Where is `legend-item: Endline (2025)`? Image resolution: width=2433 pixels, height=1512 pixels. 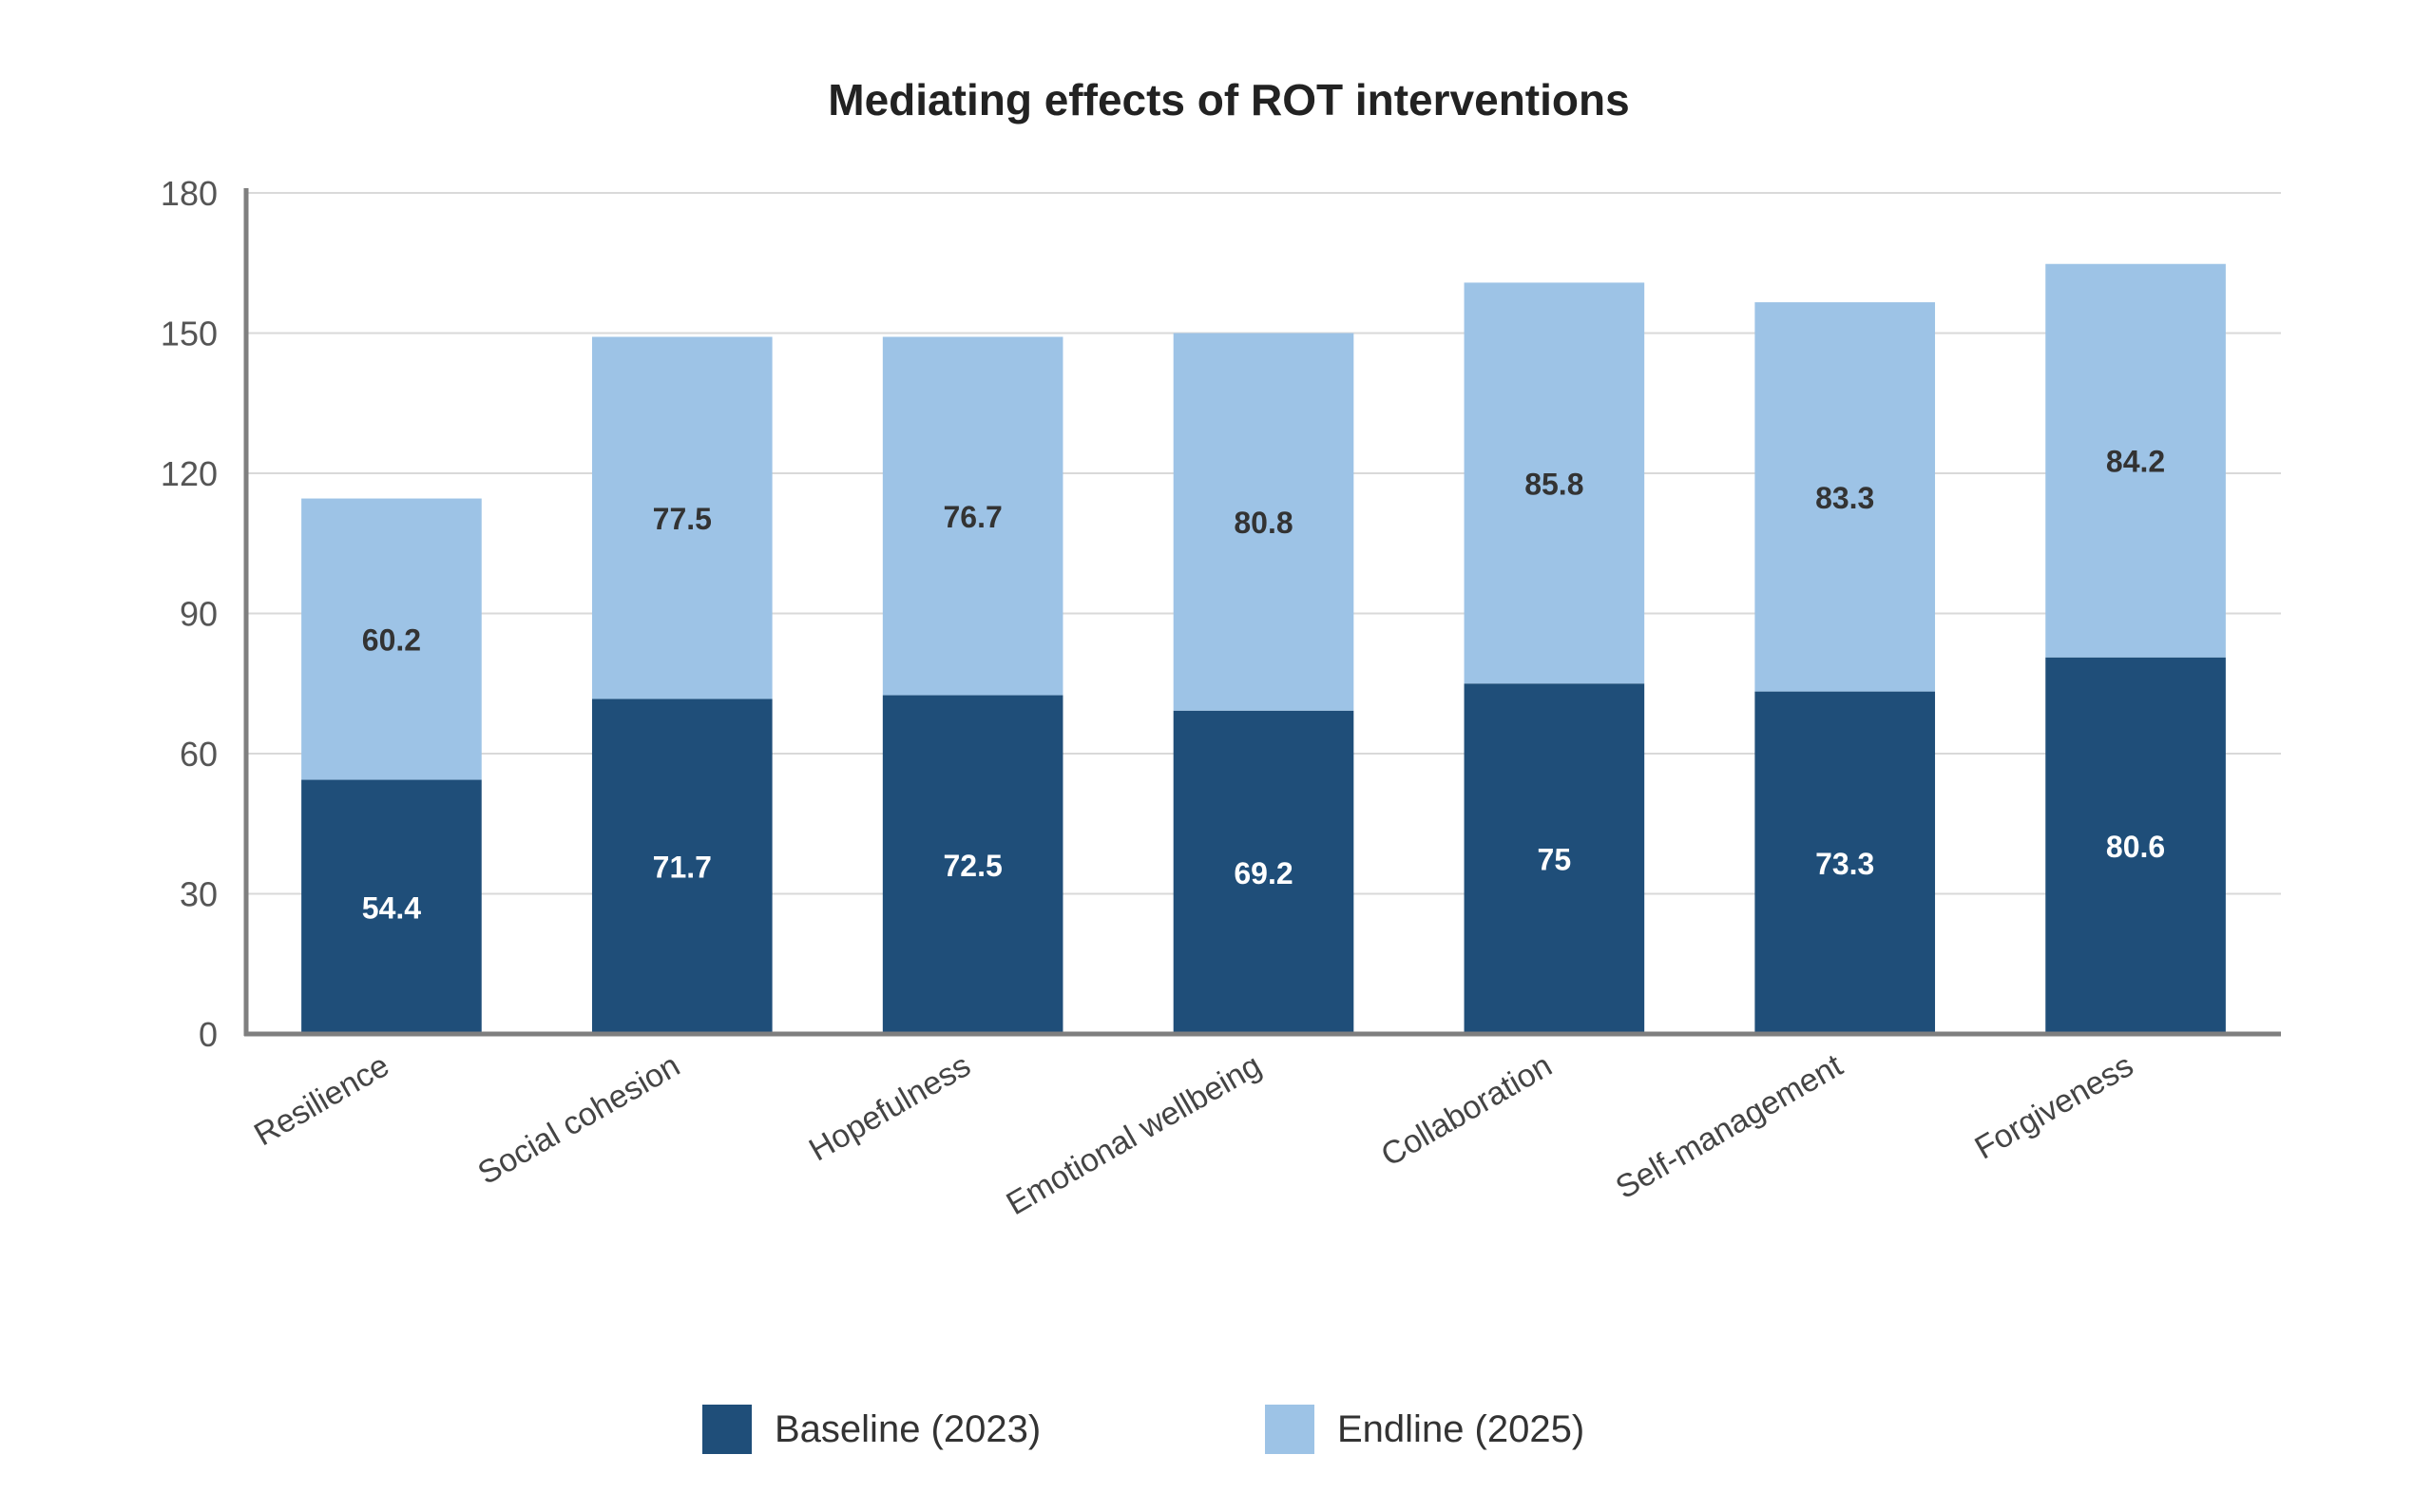 legend-item: Endline (2025) is located at coordinates (1424, 1429).